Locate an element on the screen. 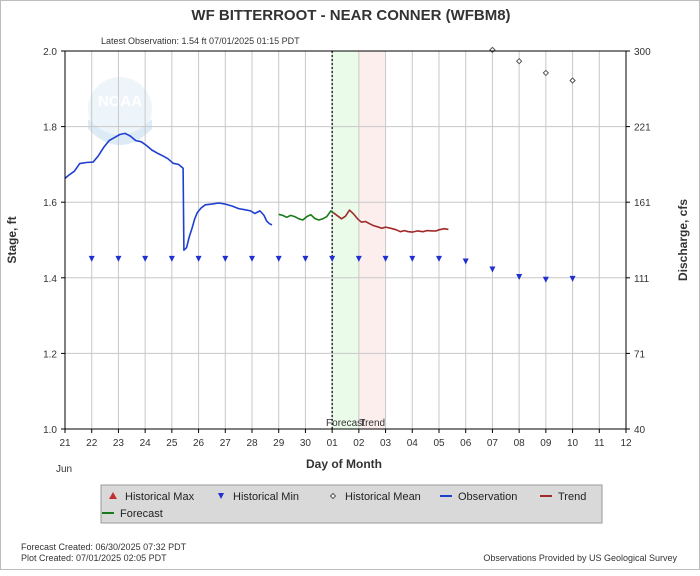  legend-observation-label: Observation is located at coordinates (487, 497).